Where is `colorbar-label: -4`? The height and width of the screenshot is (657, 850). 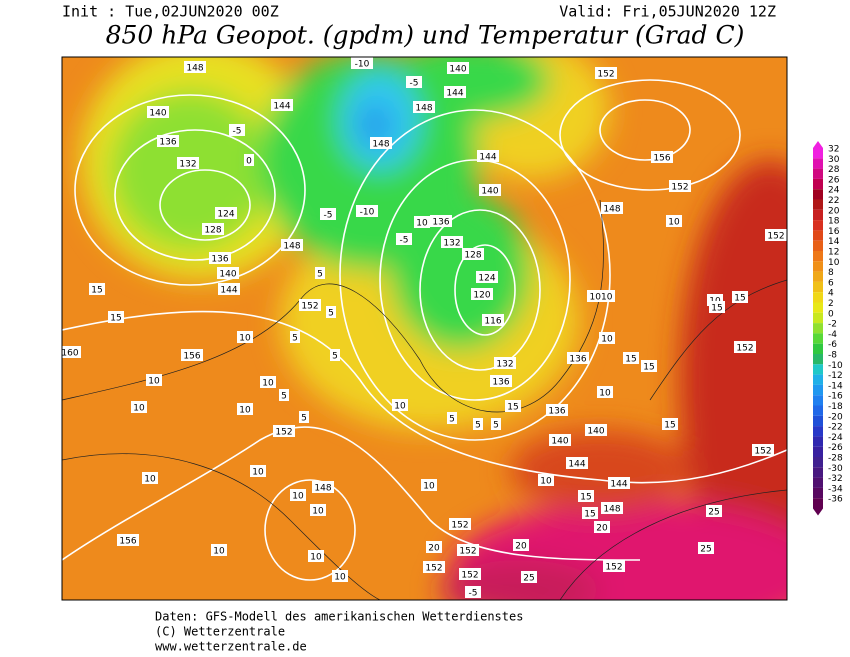 colorbar-label: -4 is located at coordinates (832, 335).